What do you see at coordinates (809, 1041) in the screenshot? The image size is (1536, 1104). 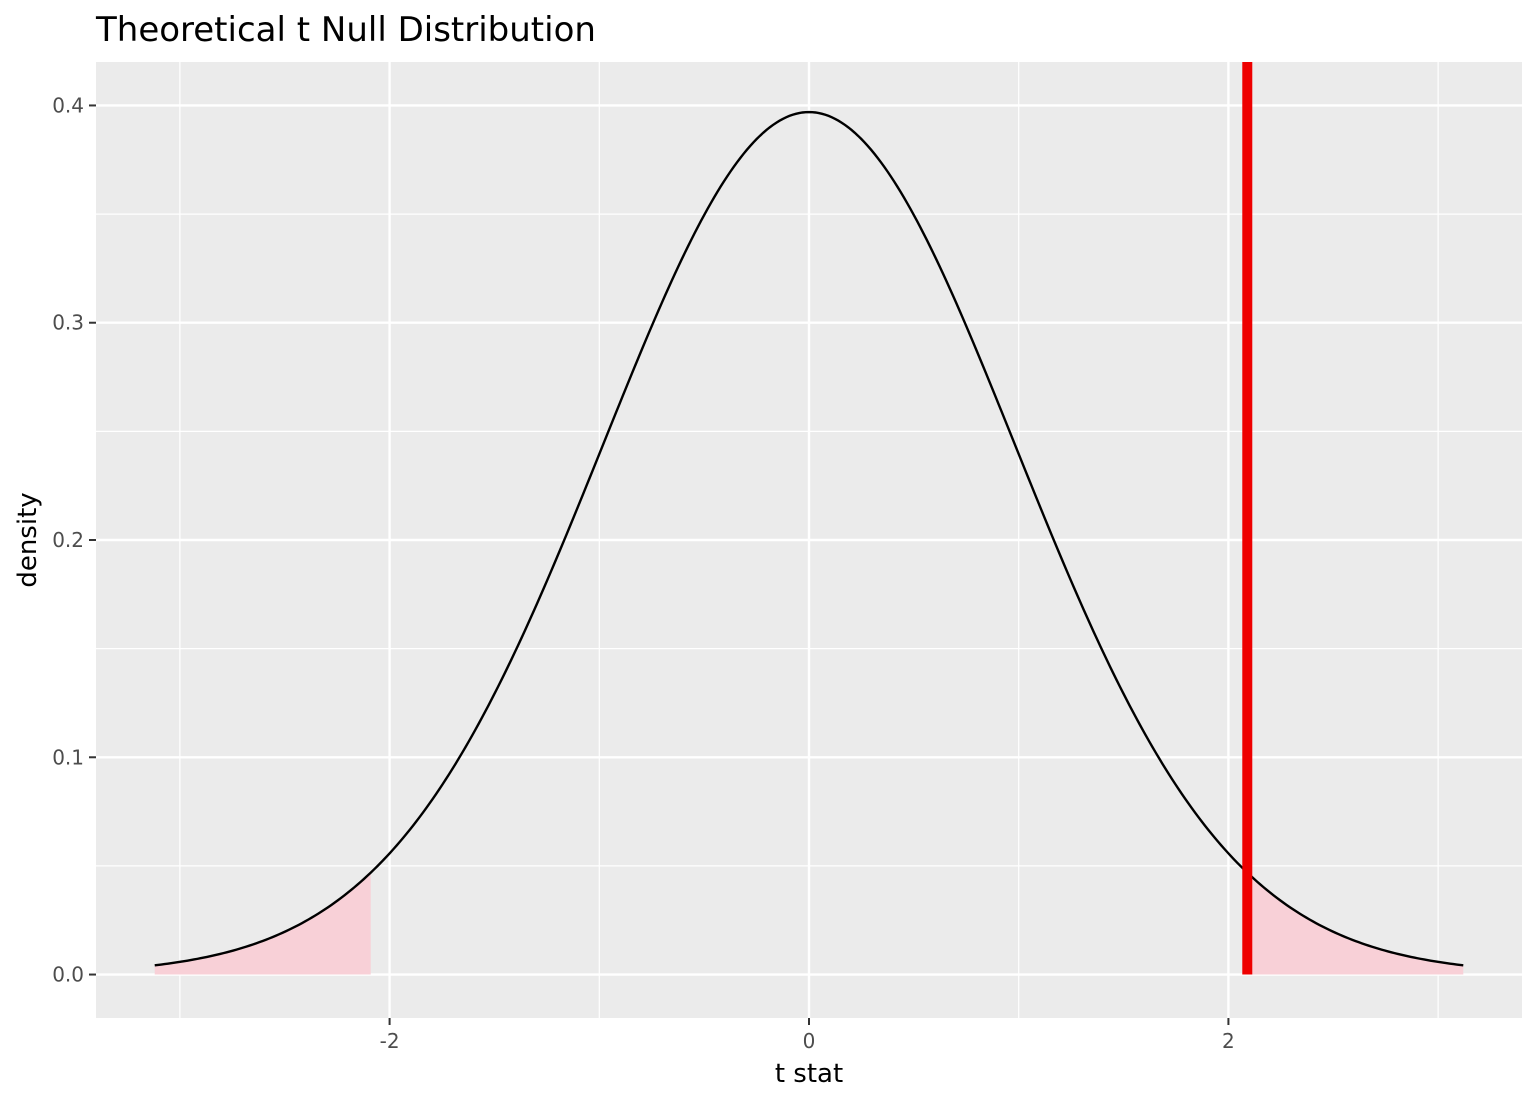 I see `x-tick-label: 0` at bounding box center [809, 1041].